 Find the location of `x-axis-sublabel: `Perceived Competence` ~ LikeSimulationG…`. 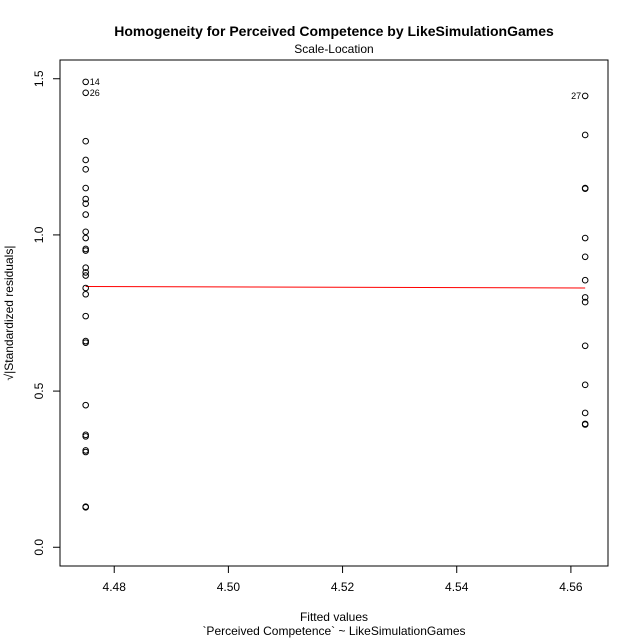

x-axis-sublabel: `Perceived Competence` ~ LikeSimulationG… is located at coordinates (333, 631).